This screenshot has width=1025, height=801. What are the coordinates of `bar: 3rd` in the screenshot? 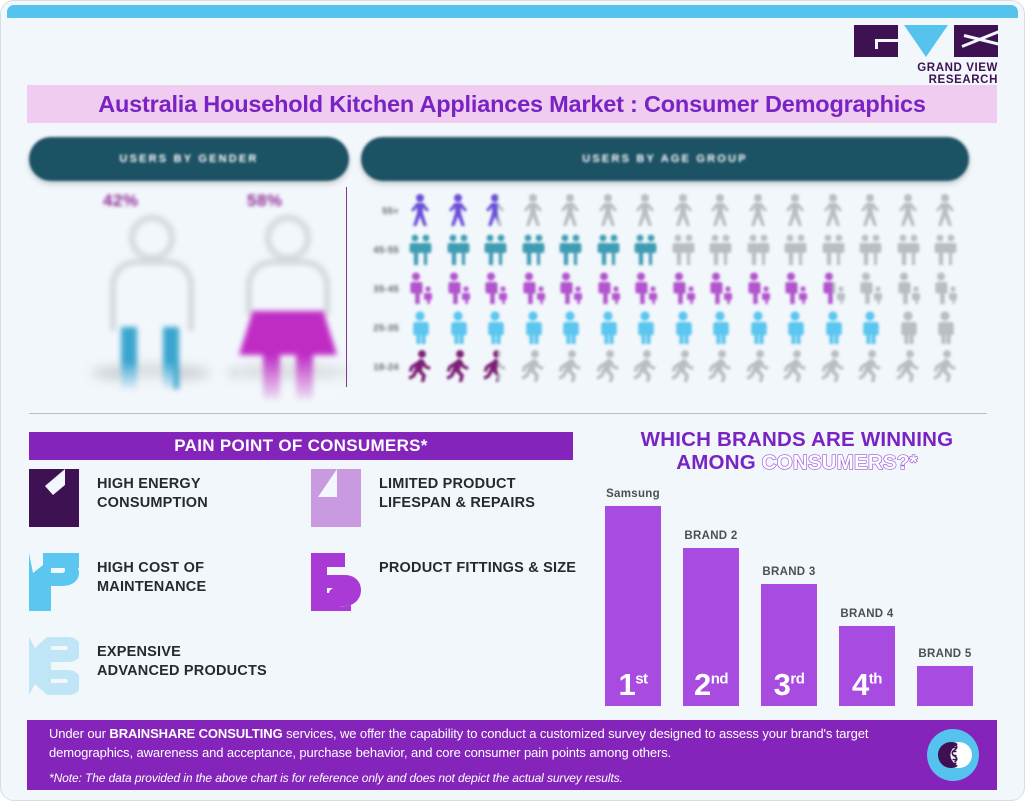 It's located at (789, 645).